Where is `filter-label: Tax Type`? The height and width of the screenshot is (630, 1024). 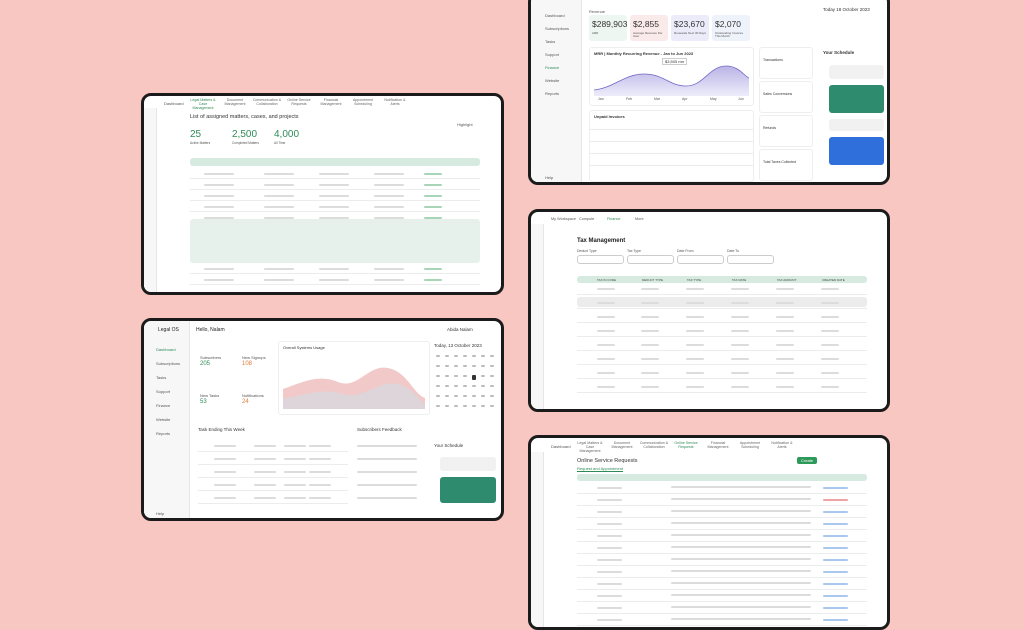
filter-label: Tax Type is located at coordinates (634, 251).